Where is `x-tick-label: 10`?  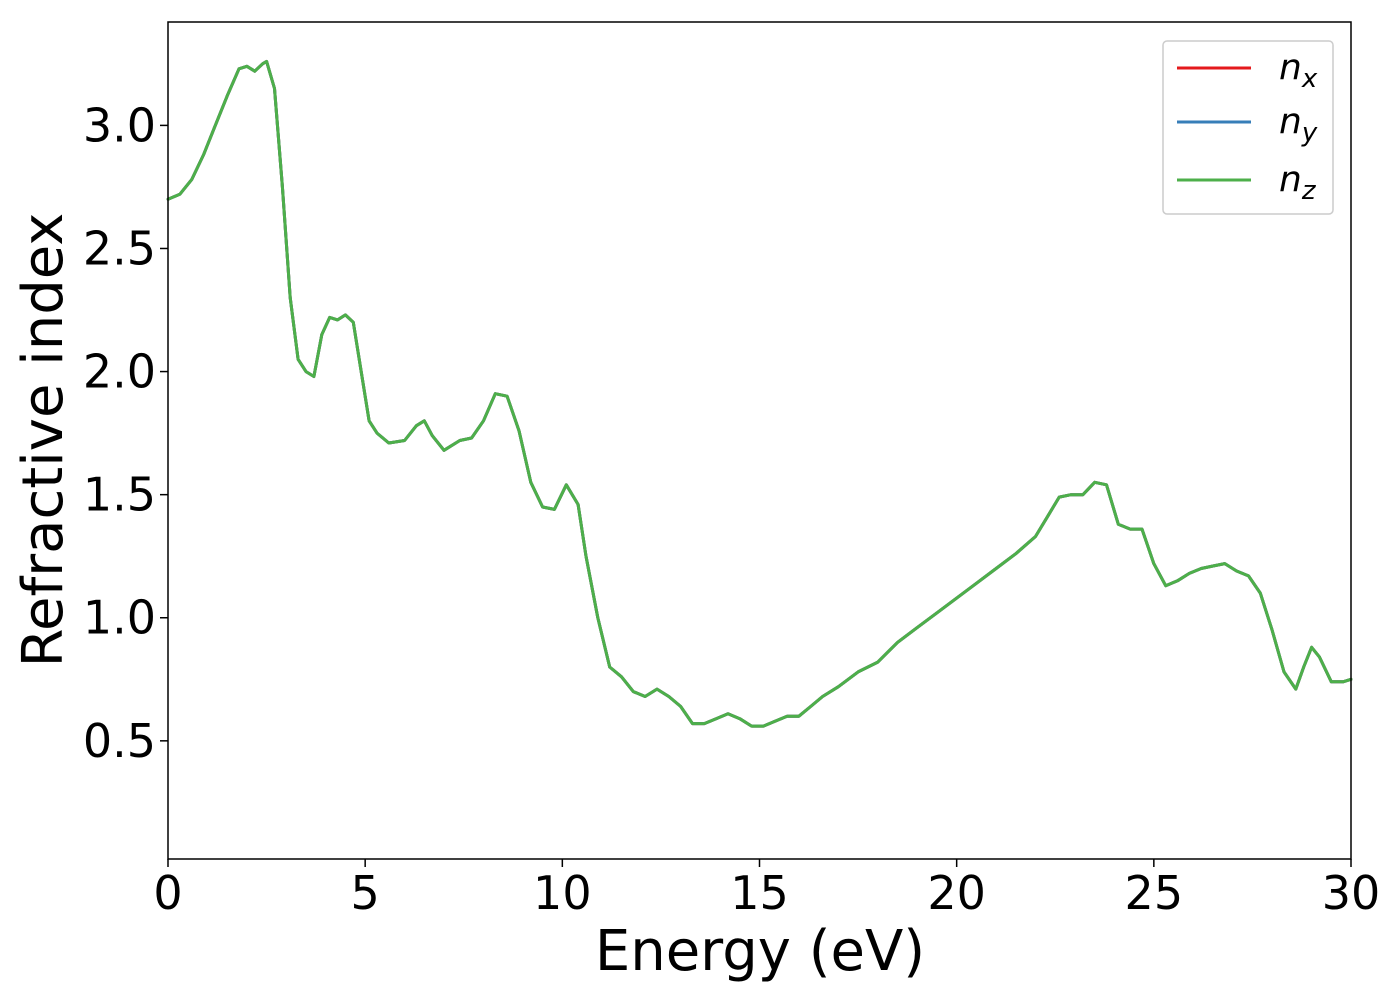
x-tick-label: 10 is located at coordinates (562, 893).